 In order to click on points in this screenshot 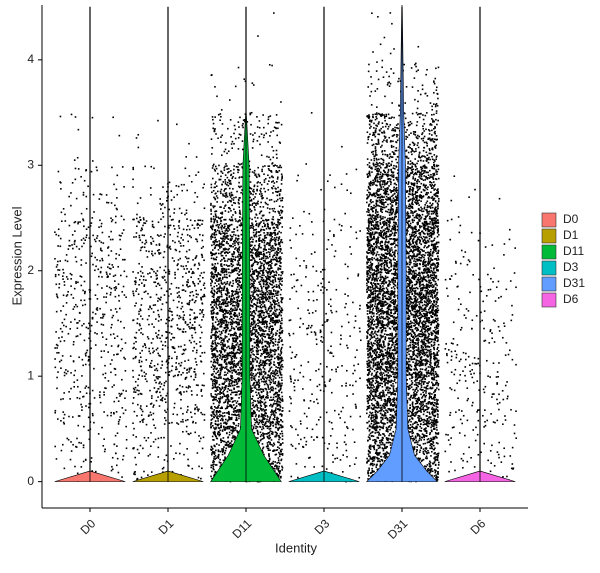, I will do `click(90, 298)`.